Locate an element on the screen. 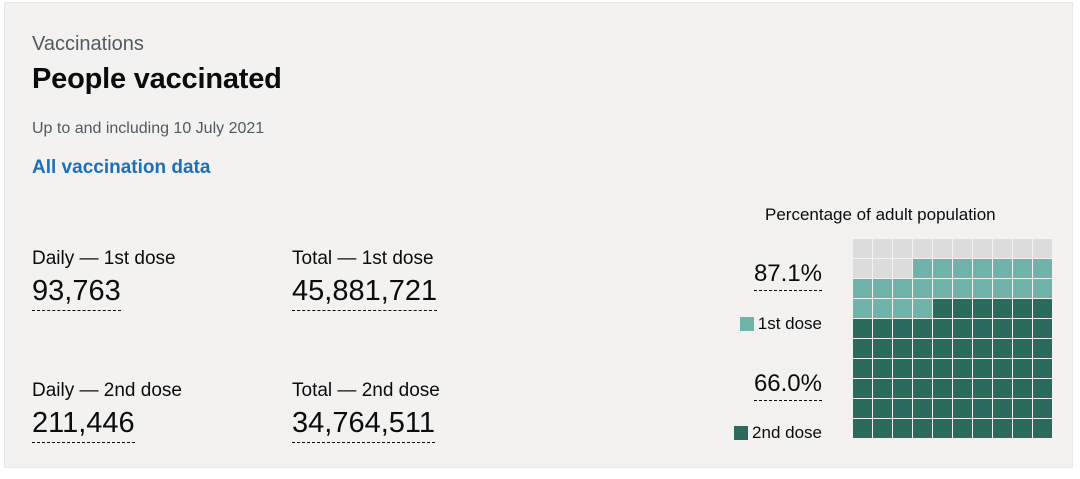 The image size is (1080, 479). first-dose-percent: 87.1% is located at coordinates (787, 275).